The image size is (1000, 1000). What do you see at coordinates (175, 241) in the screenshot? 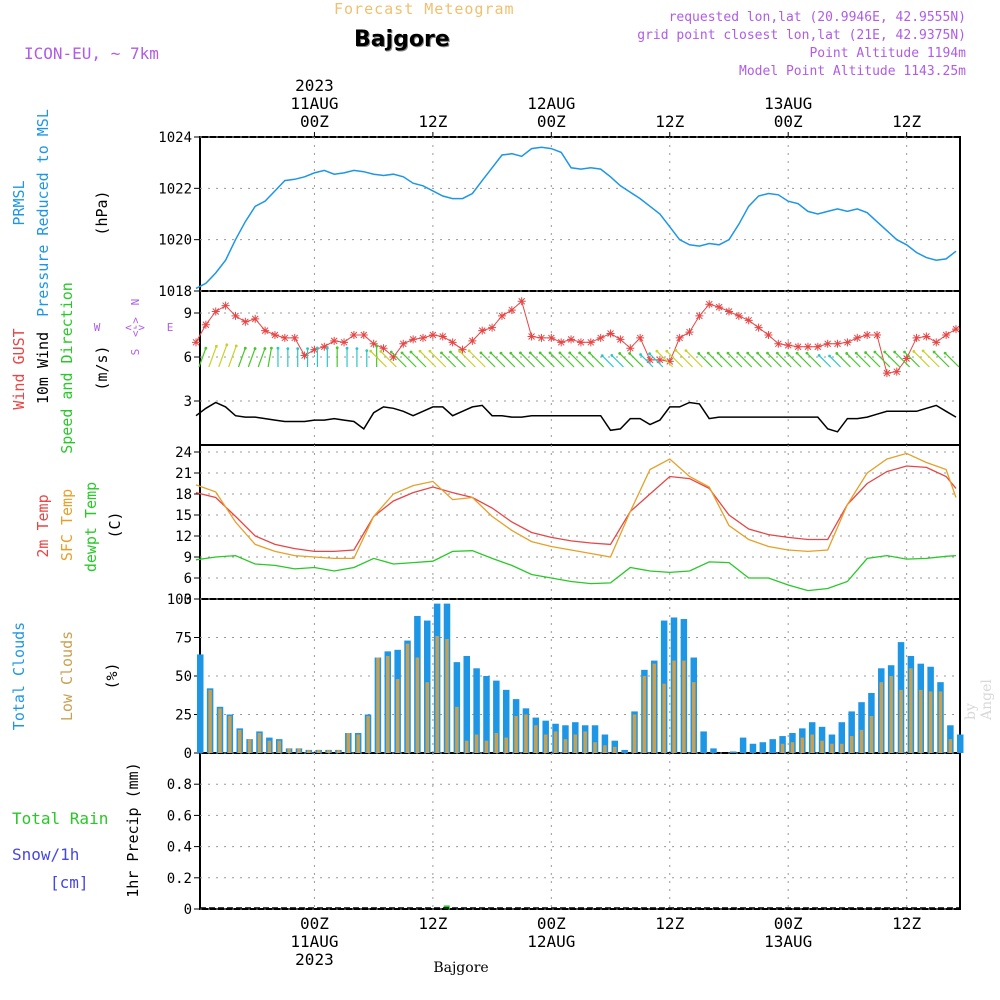
I see `y-tick-label: 1020` at bounding box center [175, 241].